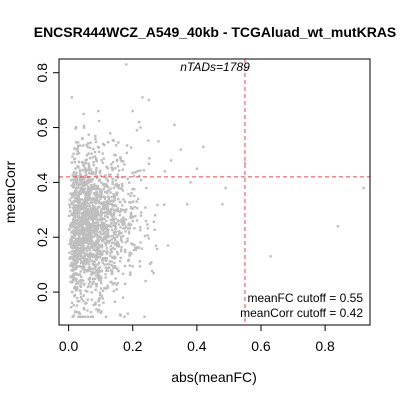 The image size is (400, 400). I want to click on y-axis: 0.0 0.2 0.4 0.6 0.8, so click(47, 182).